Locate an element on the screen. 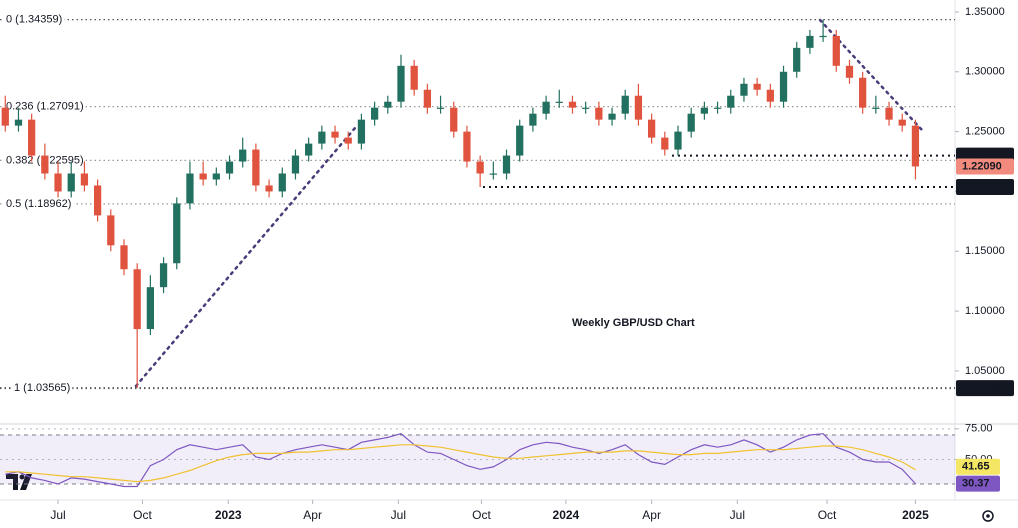 Image resolution: width=1018 pixels, height=528 pixels. chart-title: Weekly GBP/USD Chart is located at coordinates (633, 323).